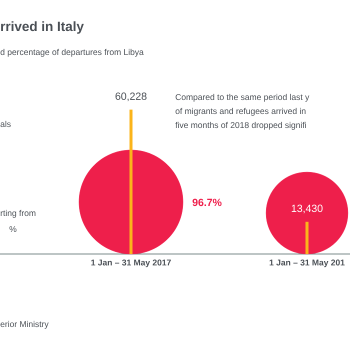  Describe the element at coordinates (5, 124) in the screenshot. I see `annotation: als` at that location.